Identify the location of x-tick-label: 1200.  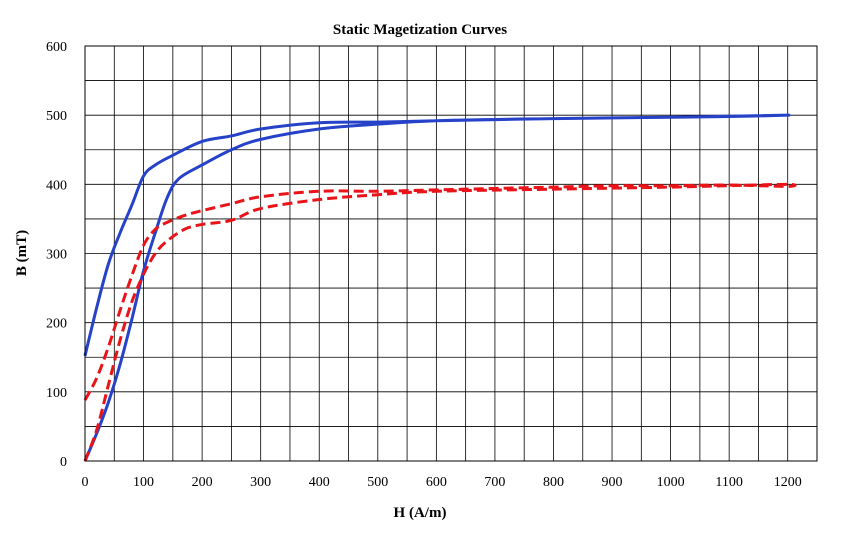
(788, 482).